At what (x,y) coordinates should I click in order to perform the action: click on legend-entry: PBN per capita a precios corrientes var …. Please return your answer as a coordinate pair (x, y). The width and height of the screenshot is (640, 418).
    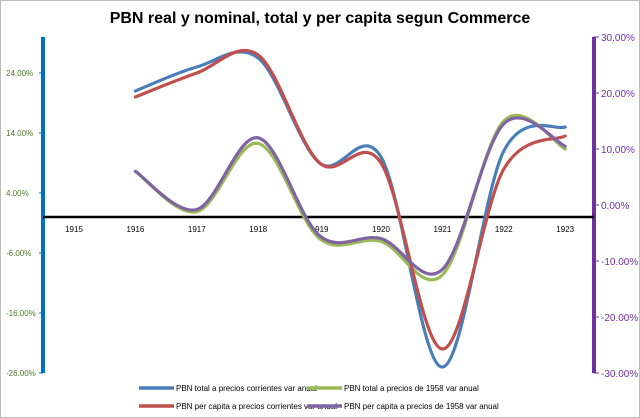
    Looking at the image, I should click on (238, 406).